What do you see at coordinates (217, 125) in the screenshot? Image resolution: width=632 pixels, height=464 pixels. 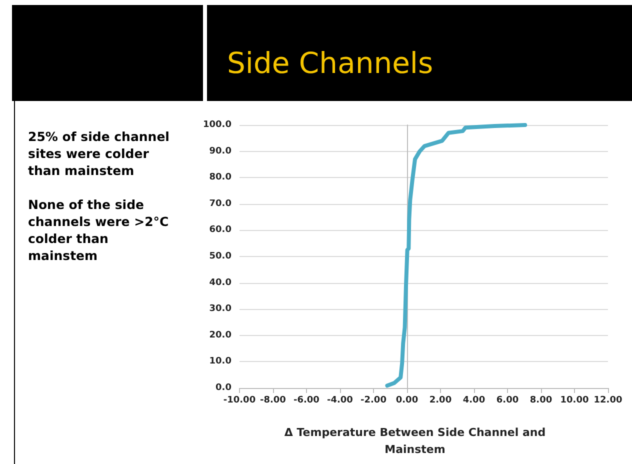 I see `y-tick-label: 100.0` at bounding box center [217, 125].